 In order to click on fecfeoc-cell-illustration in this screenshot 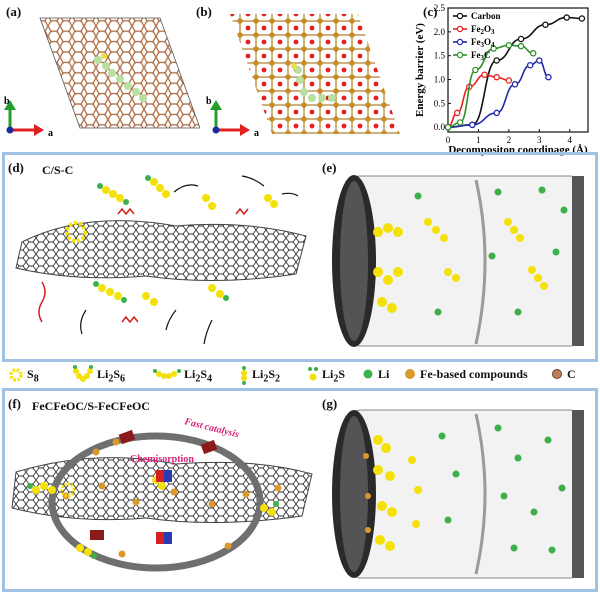, I will do `click(458, 494)`.